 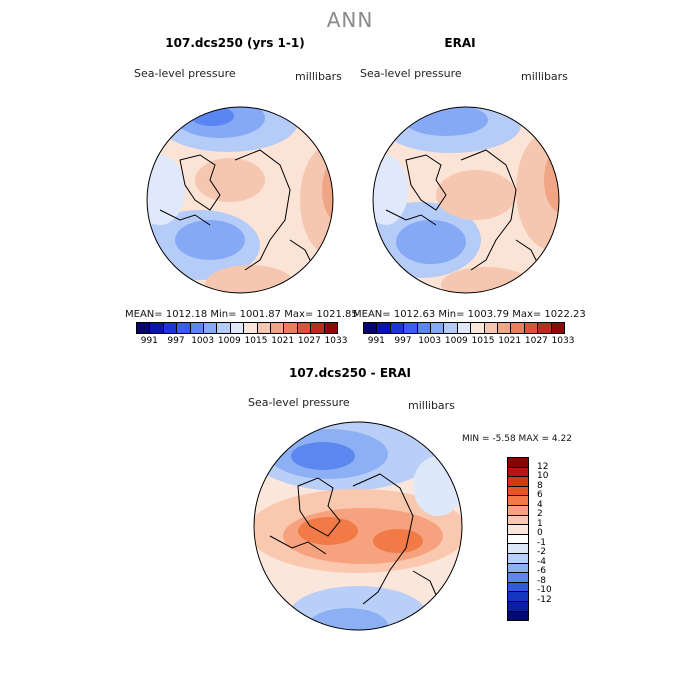 I want to click on colorbar-label: 6, so click(x=540, y=495).